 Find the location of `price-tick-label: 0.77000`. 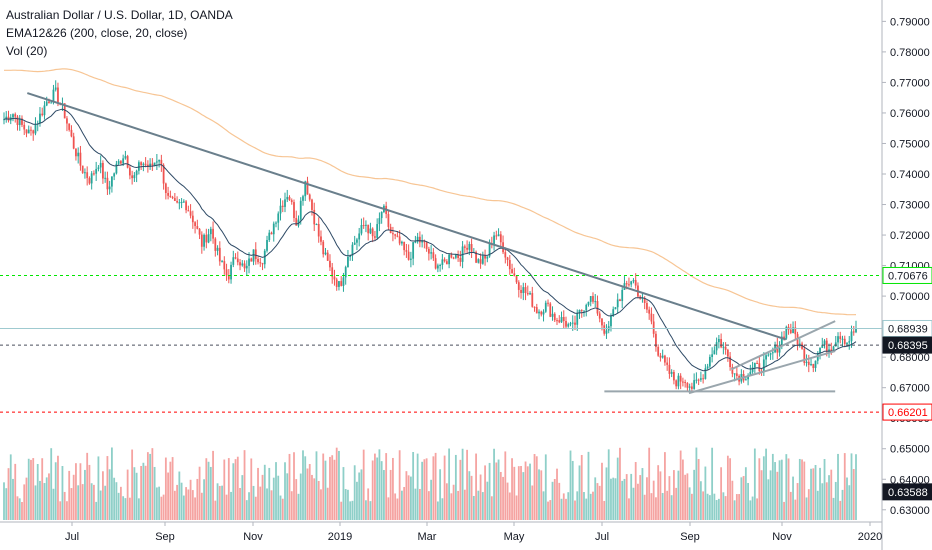

price-tick-label: 0.77000 is located at coordinates (910, 83).